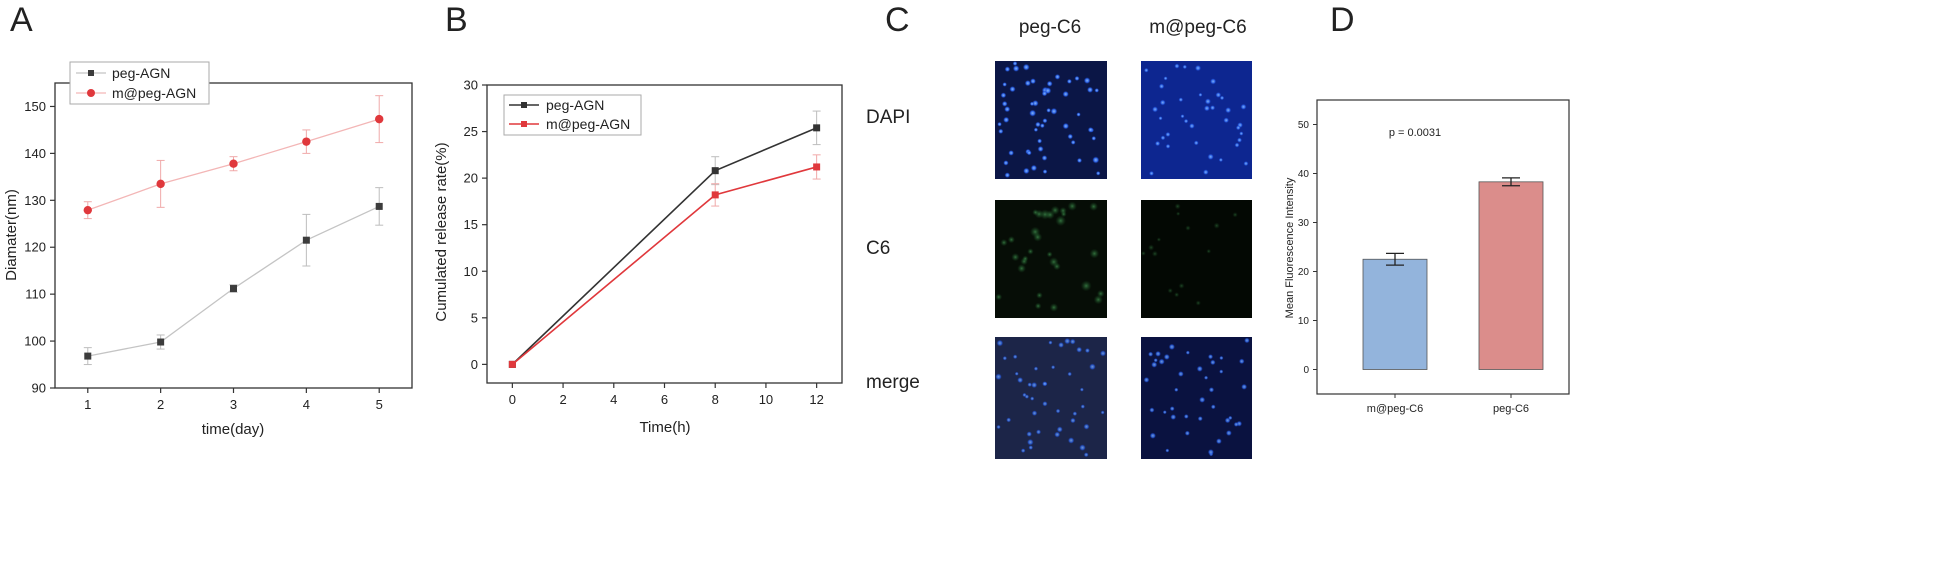 This screenshot has height=574, width=1949. Describe the element at coordinates (1304, 272) in the screenshot. I see `chart-d-ytick-label-2: 20` at that location.